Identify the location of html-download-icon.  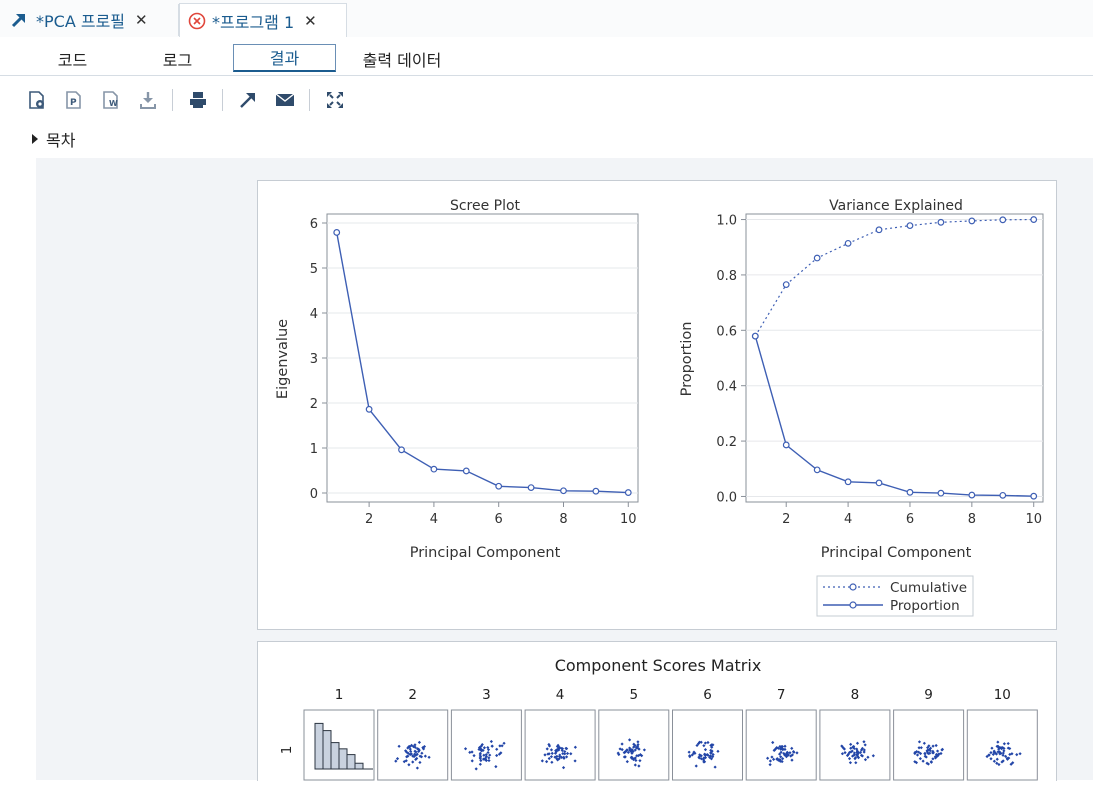
(37, 100).